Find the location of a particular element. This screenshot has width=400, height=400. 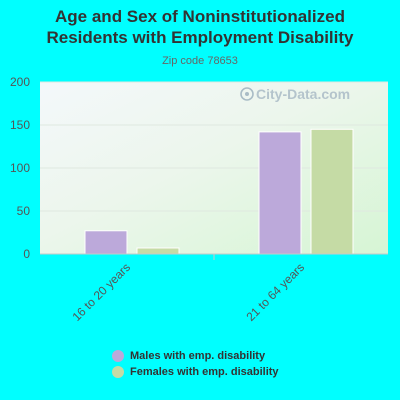

chart-subtitle: Zip code 78653 is located at coordinates (200, 61).